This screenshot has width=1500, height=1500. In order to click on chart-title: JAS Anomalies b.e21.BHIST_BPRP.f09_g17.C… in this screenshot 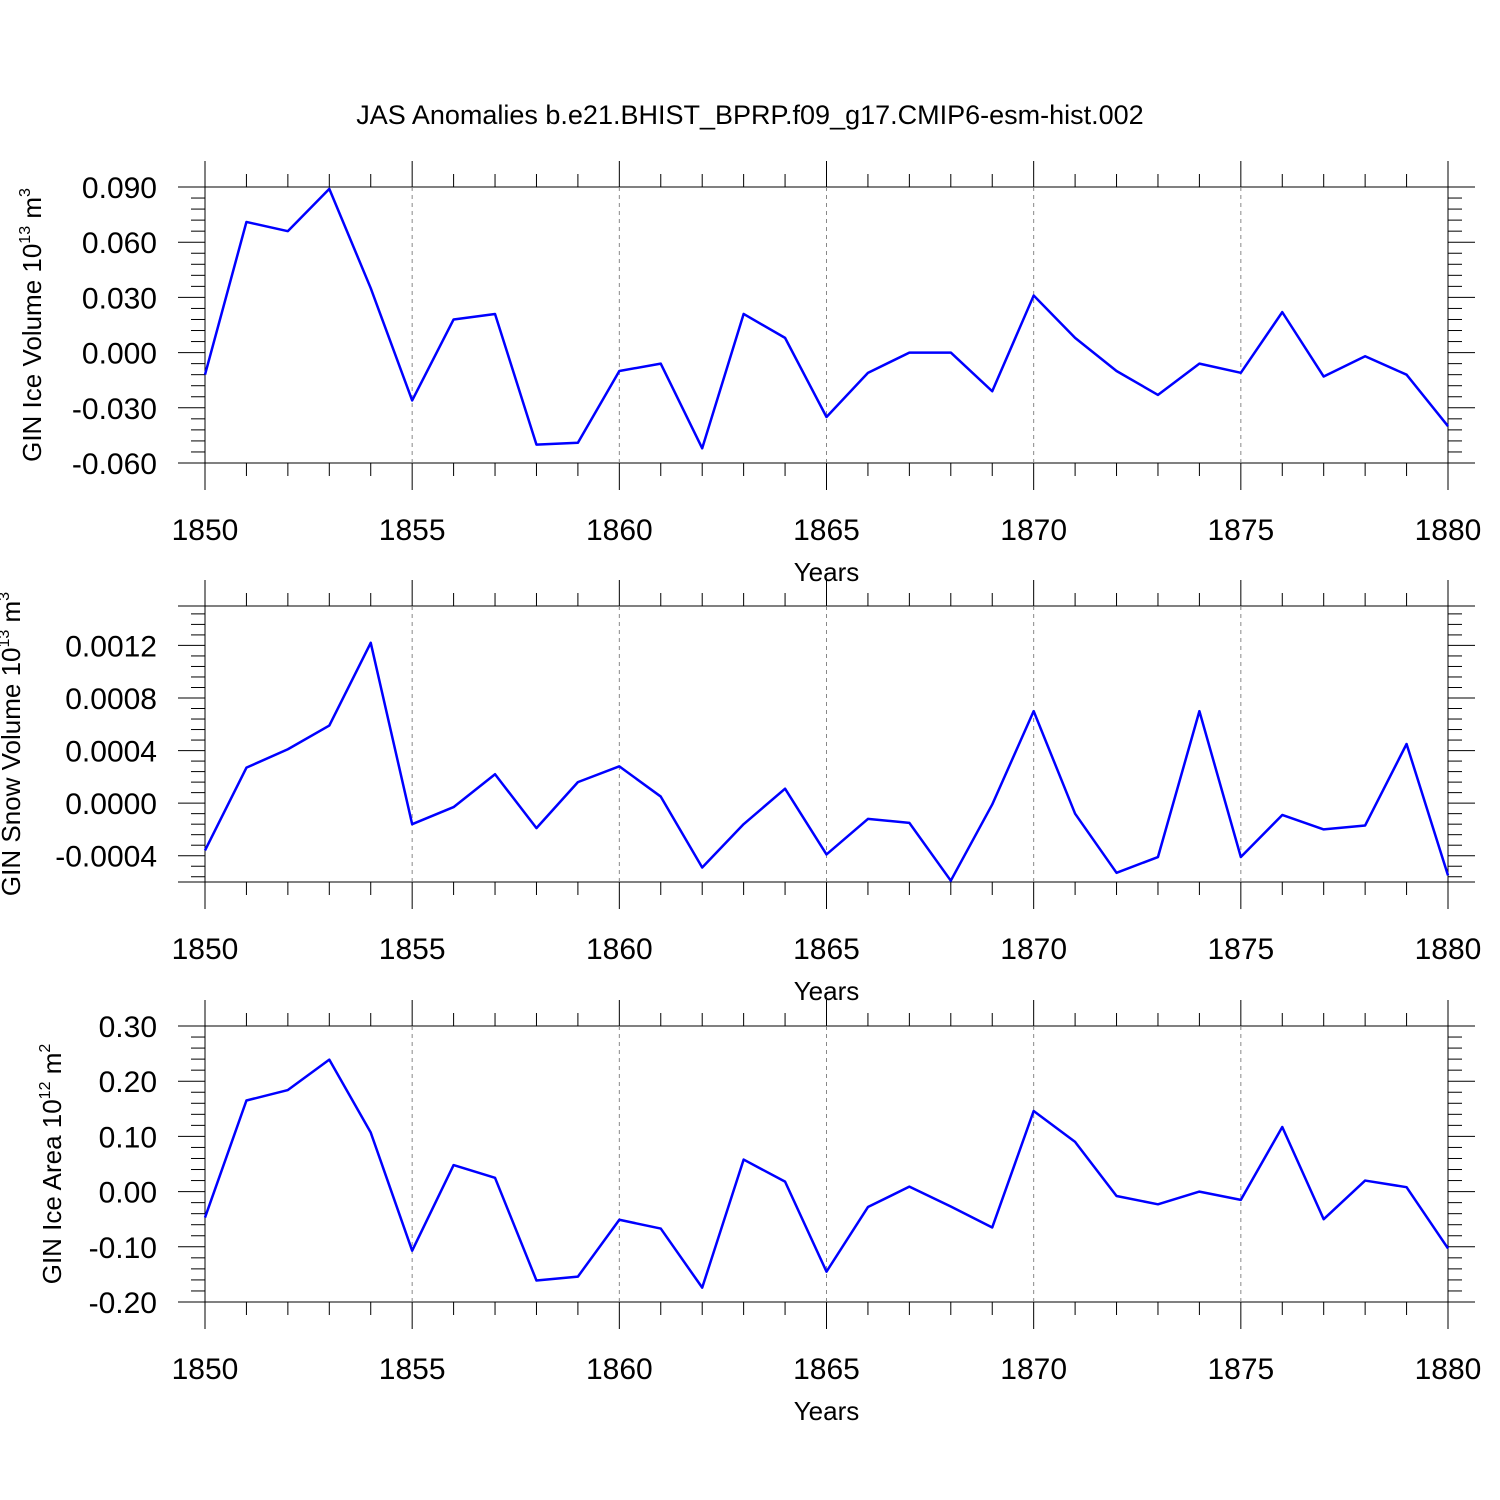, I will do `click(749, 115)`.